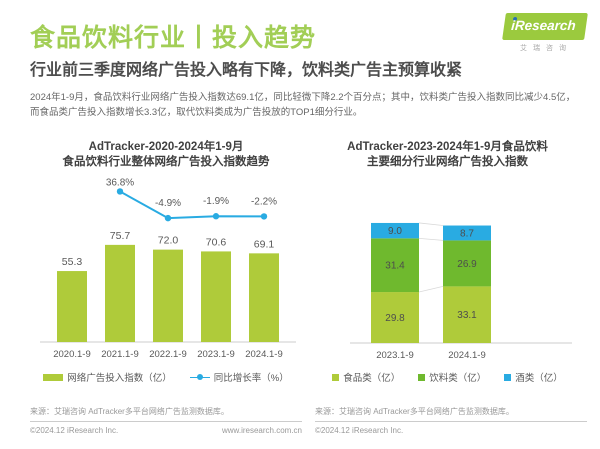  Describe the element at coordinates (199, 377) in the screenshot. I see `line-swatch-icon` at that location.